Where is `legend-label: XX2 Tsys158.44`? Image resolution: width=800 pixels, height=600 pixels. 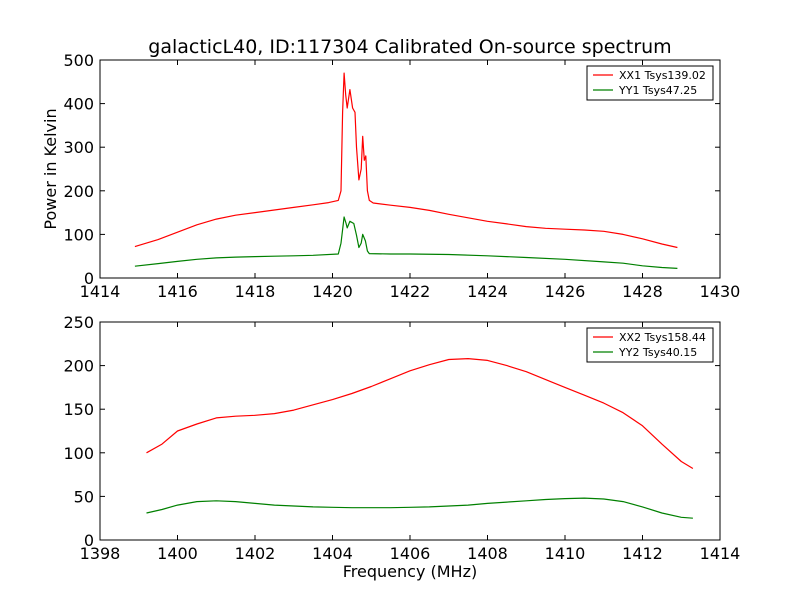 legend-label: XX2 Tsys158.44 is located at coordinates (662, 337).